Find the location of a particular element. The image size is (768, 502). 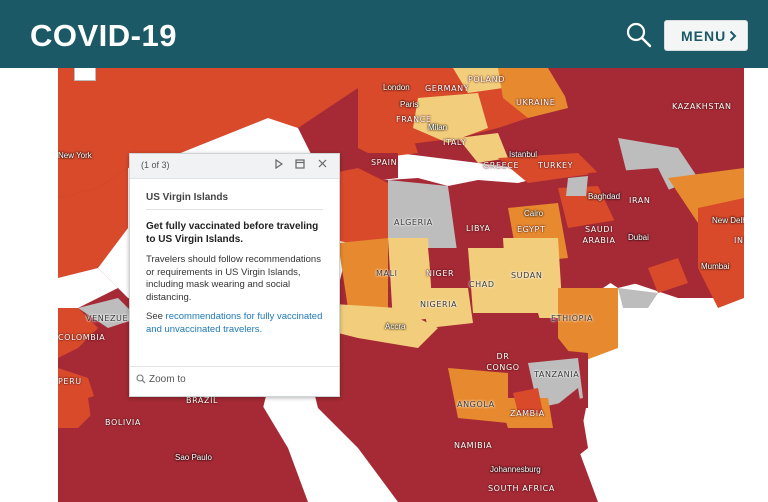

city-label: Sao Paulo is located at coordinates (193, 457).